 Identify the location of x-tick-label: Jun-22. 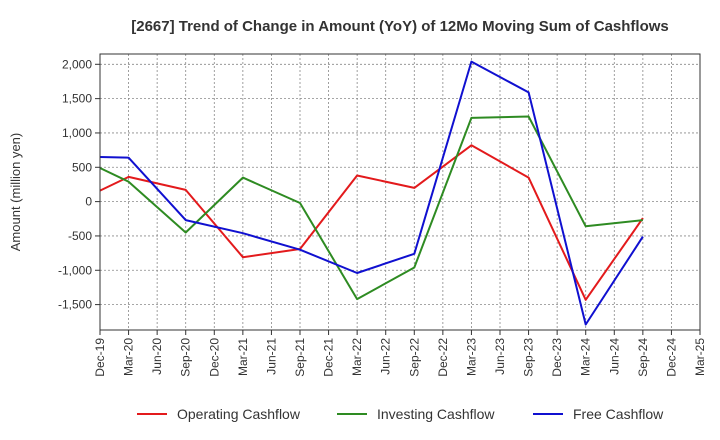
(386, 356).